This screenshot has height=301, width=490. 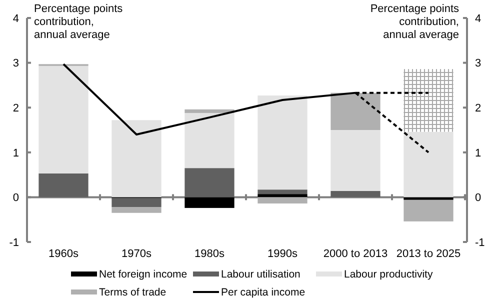 I want to click on y2-tick-label: 1, so click(x=478, y=153).